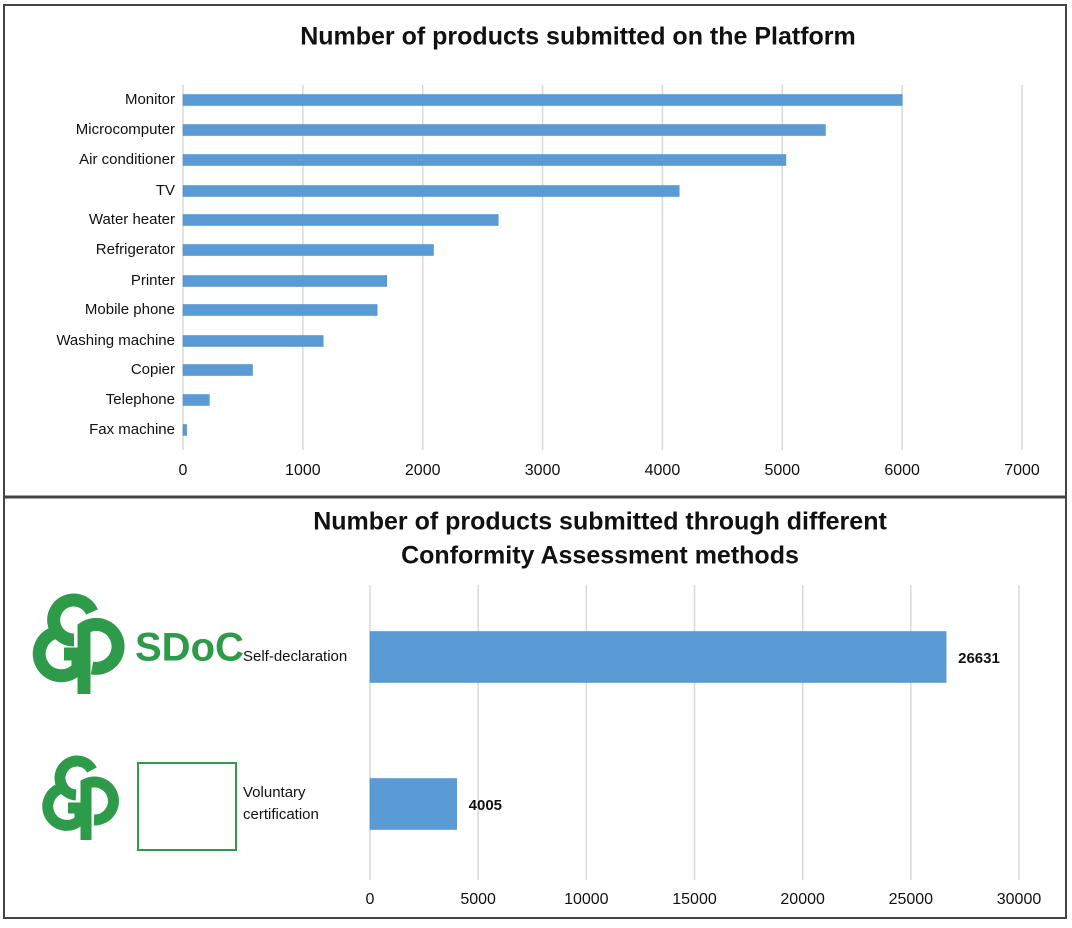 The width and height of the screenshot is (1072, 928). I want to click on y-tick-label: Refrigerator, so click(135, 249).